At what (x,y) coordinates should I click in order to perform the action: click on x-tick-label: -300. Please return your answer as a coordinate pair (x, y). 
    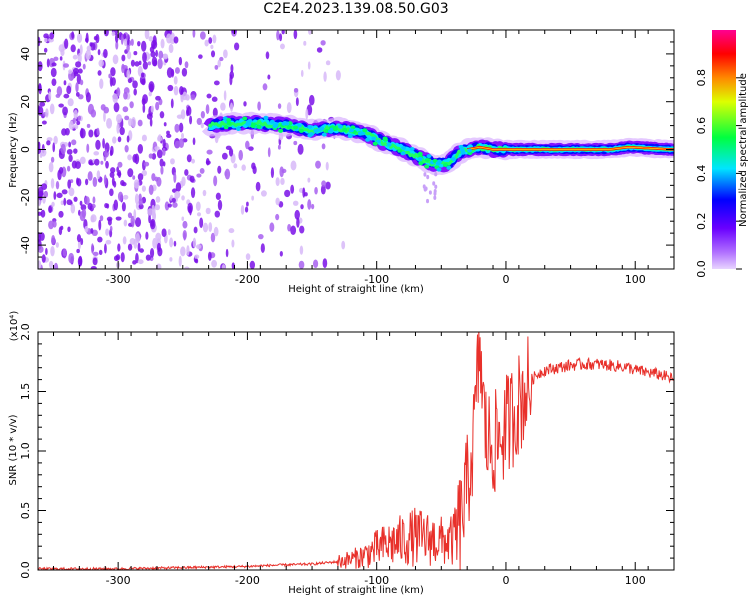
    Looking at the image, I should click on (118, 279).